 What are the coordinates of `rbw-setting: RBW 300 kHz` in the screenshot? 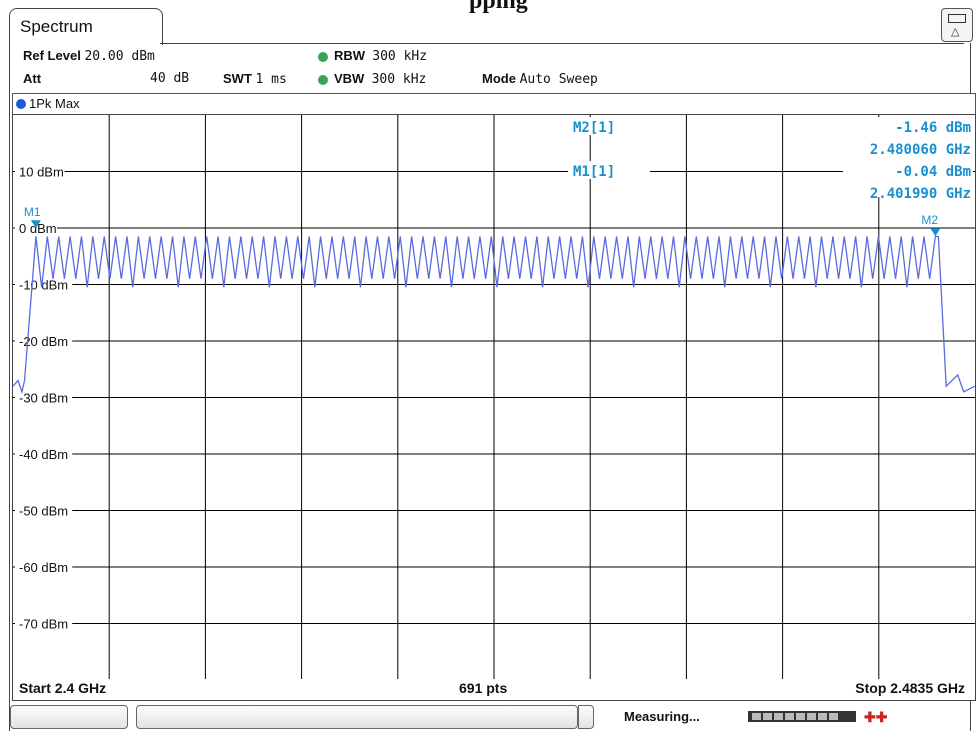 It's located at (372, 56).